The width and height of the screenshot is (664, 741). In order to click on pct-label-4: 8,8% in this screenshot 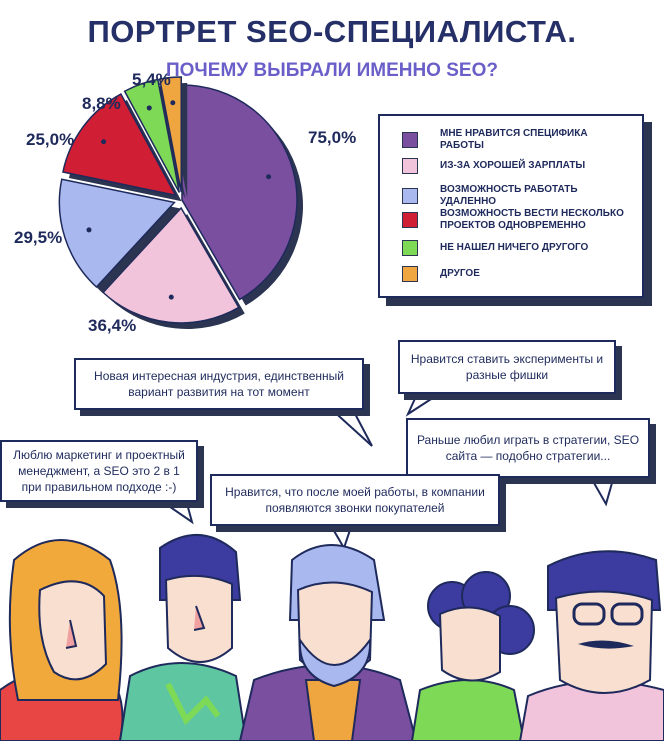, I will do `click(101, 103)`.